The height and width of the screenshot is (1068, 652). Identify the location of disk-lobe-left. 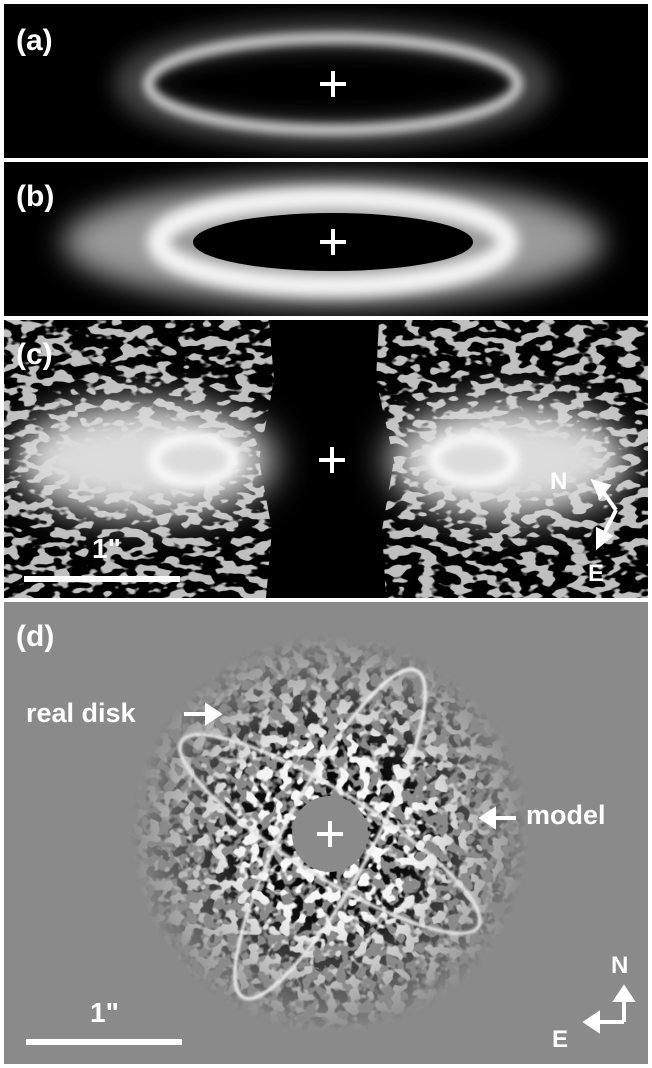
(144, 460).